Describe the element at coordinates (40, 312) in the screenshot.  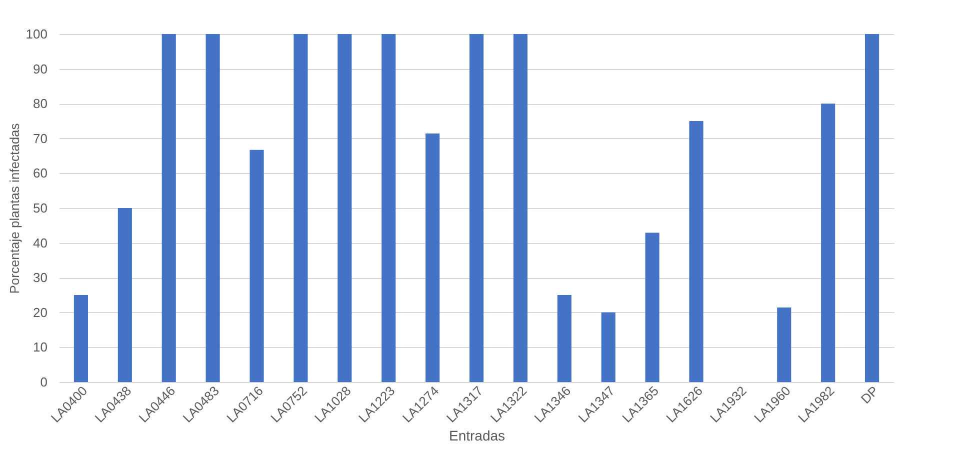
I see `y-tick-label: 20` at that location.